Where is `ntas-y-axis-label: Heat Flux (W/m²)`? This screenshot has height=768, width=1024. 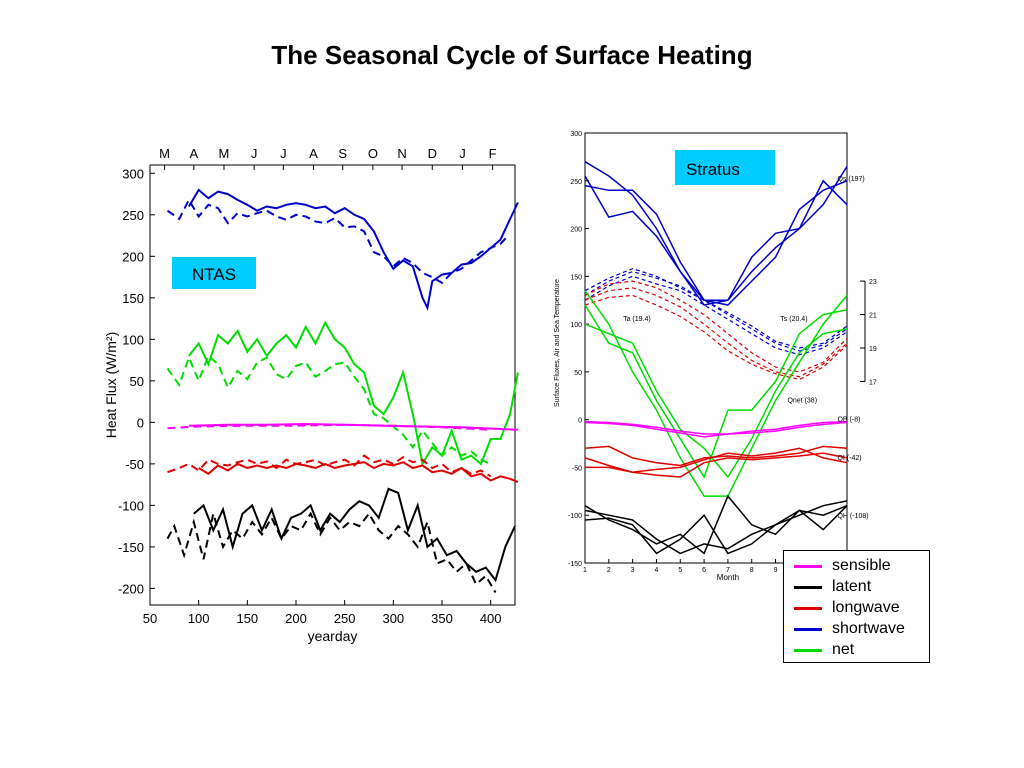 ntas-y-axis-label: Heat Flux (W/m²) is located at coordinates (111, 385).